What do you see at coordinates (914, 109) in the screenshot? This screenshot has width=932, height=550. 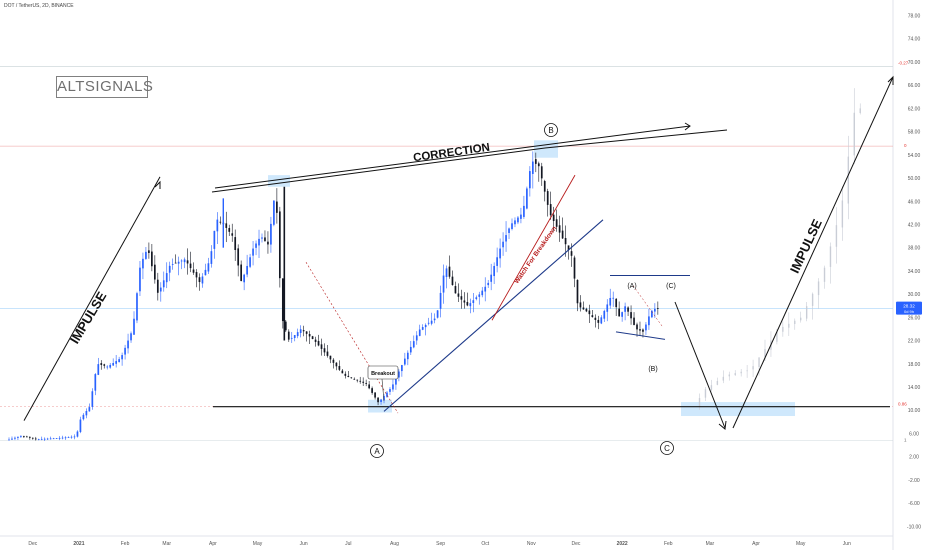 I see `price-tick-label: 62.00` at bounding box center [914, 109].